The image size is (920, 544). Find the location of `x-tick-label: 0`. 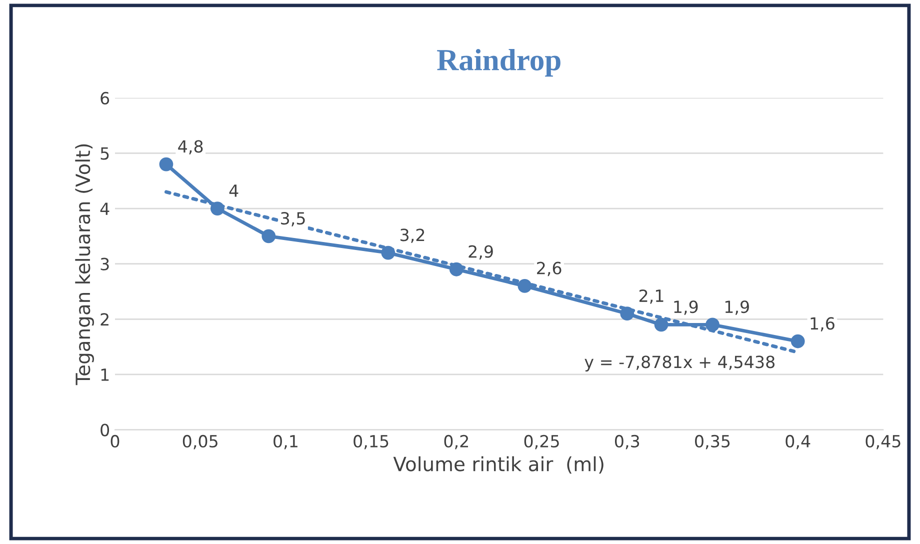

x-tick-label: 0 is located at coordinates (115, 441).